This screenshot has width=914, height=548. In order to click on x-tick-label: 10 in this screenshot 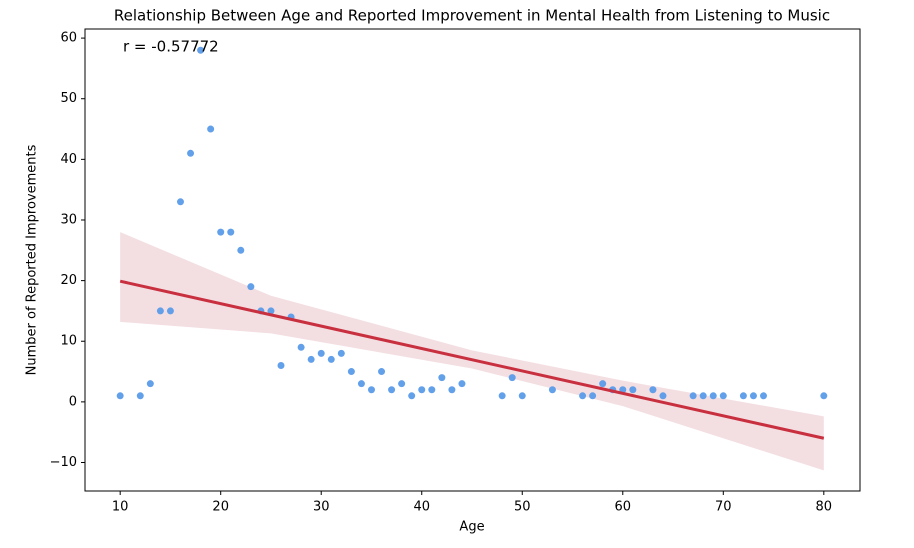, I will do `click(120, 507)`.